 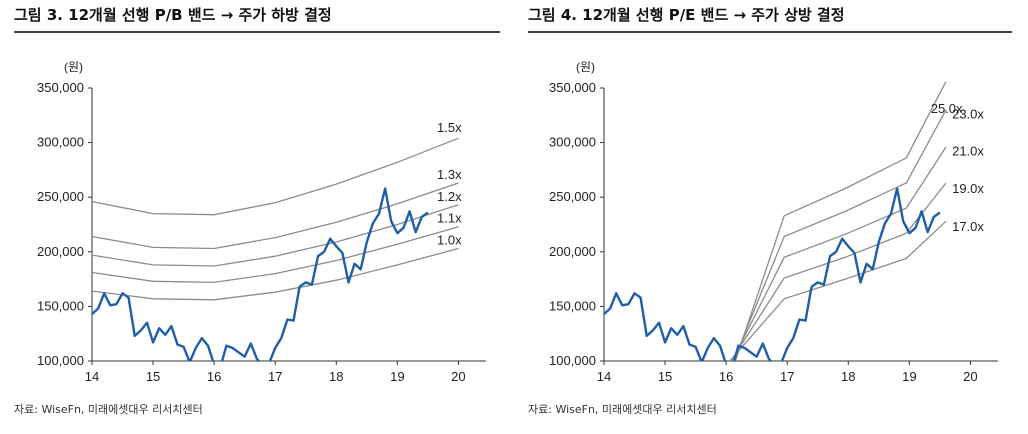 I want to click on band-line-25.0x, so click(x=840, y=221).